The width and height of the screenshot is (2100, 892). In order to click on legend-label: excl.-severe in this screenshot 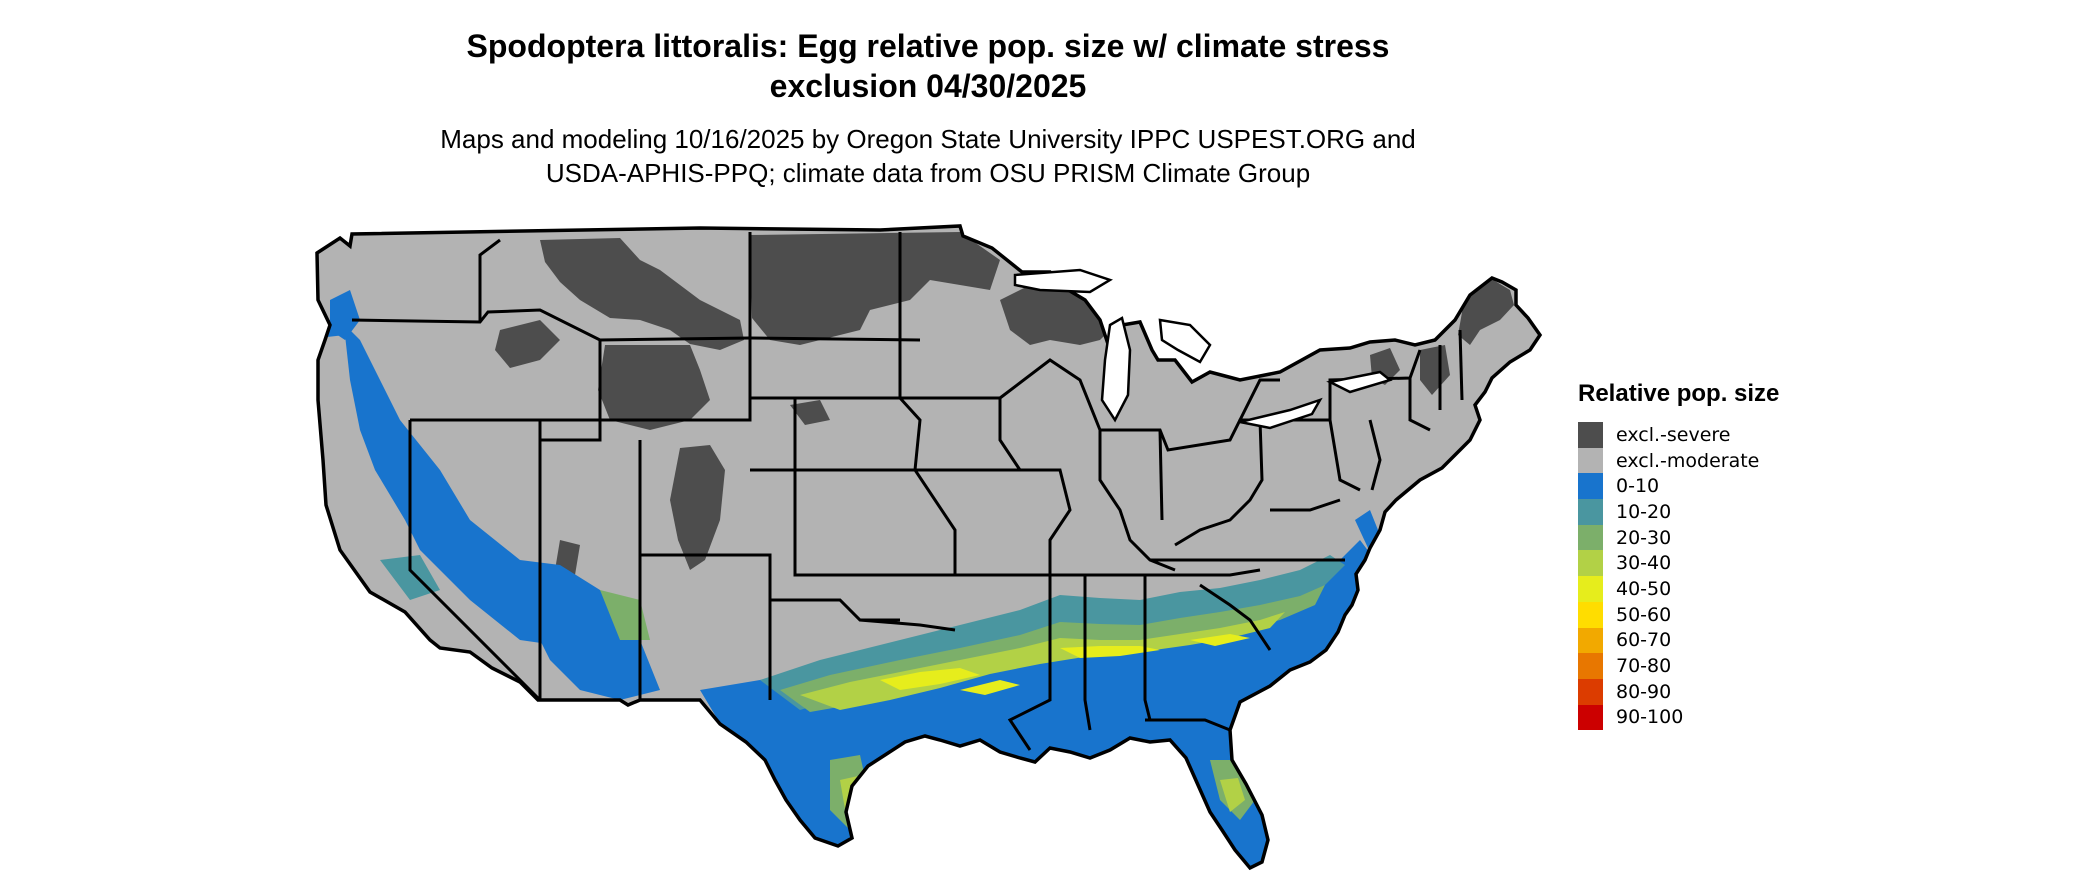, I will do `click(1673, 434)`.